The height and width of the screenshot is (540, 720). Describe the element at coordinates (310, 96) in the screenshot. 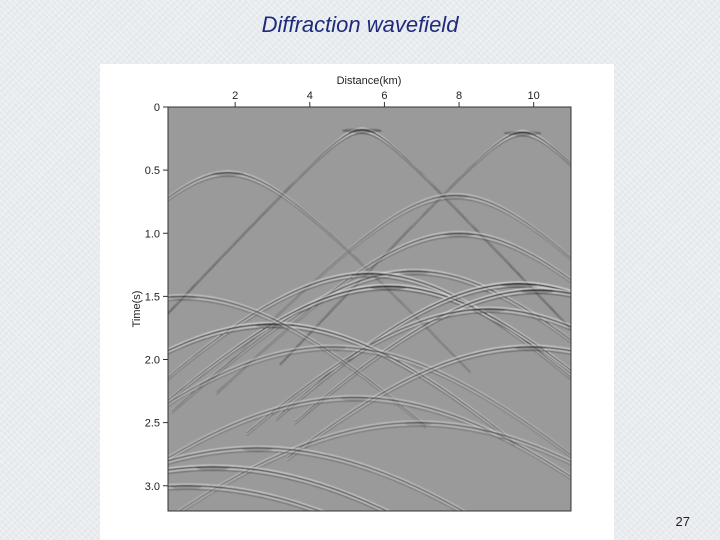

I see `x-tick-label-4: 4` at that location.